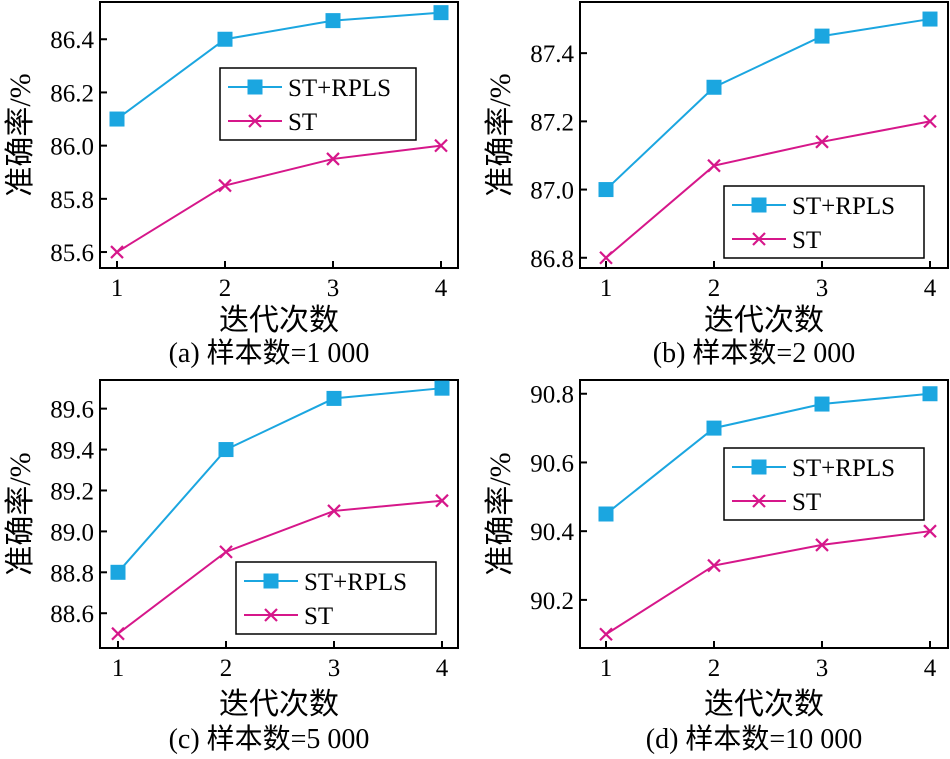 The image size is (950, 759). Describe the element at coordinates (552, 395) in the screenshot. I see `y-tick-label: 90.8` at that location.